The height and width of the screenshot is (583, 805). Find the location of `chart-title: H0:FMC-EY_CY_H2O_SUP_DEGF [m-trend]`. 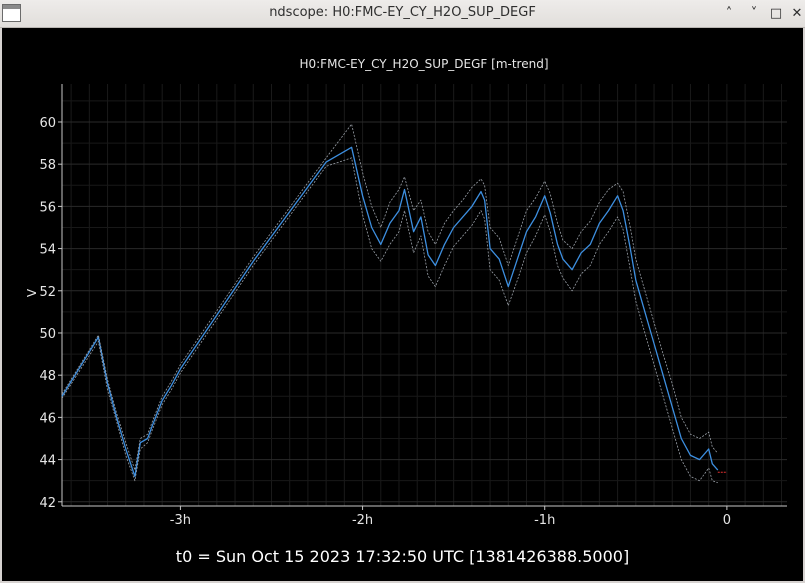

chart-title: H0:FMC-EY_CY_H2O_SUP_DEGF [m-trend] is located at coordinates (423, 64).